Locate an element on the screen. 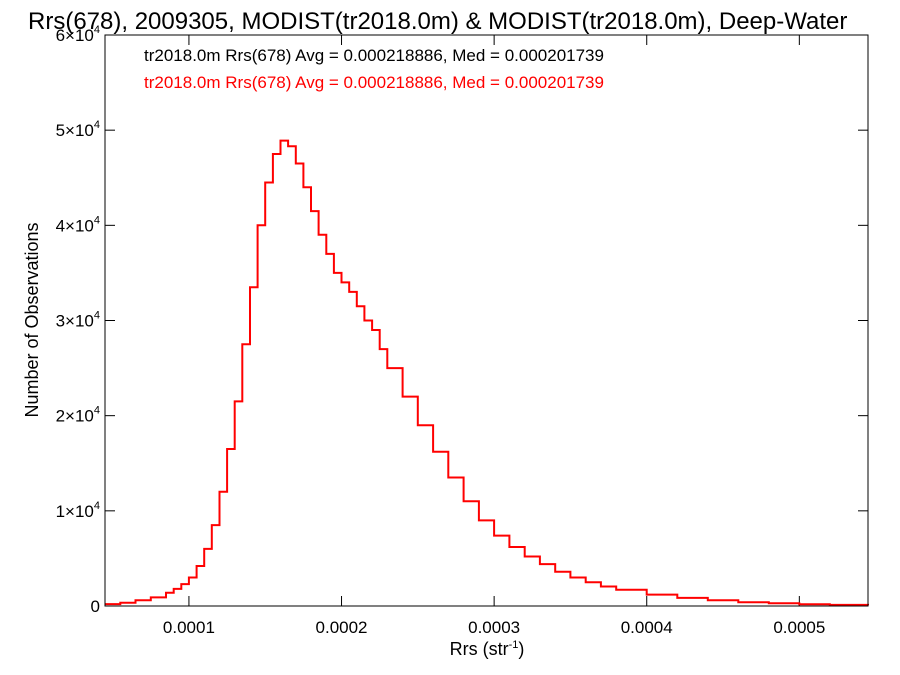  x-tick-label: 0.0001 is located at coordinates (189, 627).